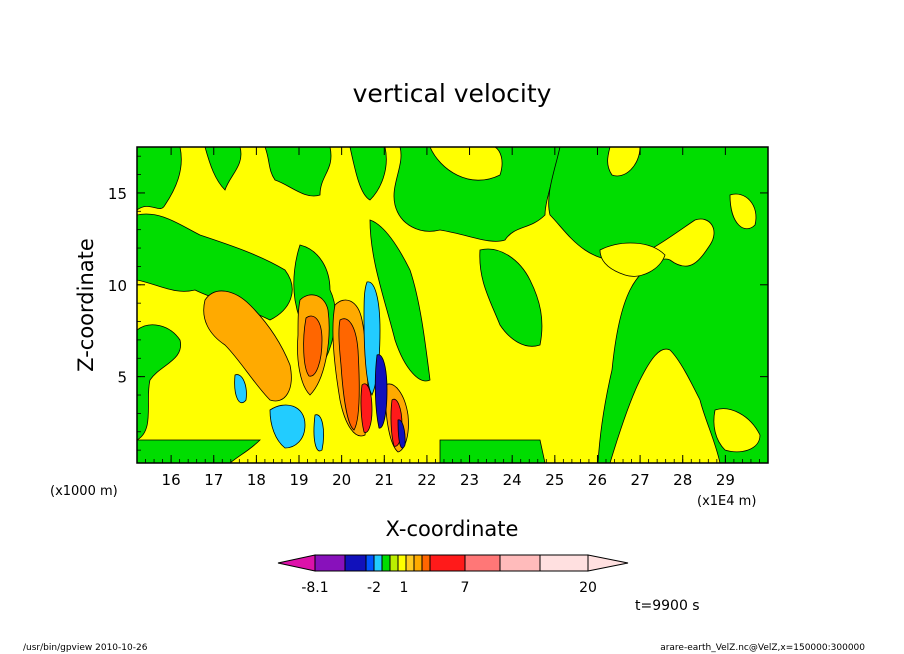 This screenshot has width=904, height=654. I want to click on x-tick-label: 24, so click(512, 480).